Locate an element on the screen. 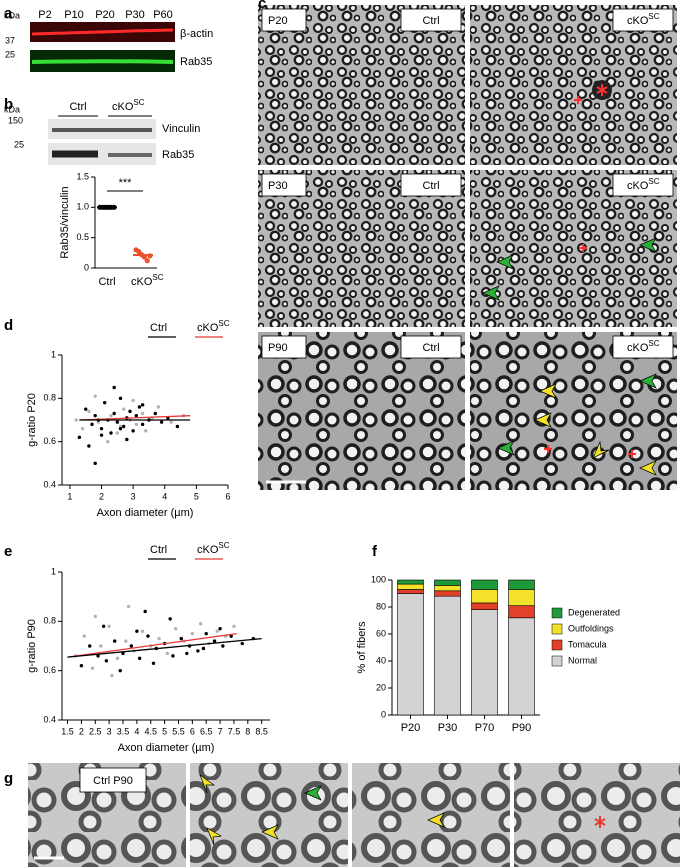 This screenshot has height=867, width=682. arrows is located at coordinates (322, 810).